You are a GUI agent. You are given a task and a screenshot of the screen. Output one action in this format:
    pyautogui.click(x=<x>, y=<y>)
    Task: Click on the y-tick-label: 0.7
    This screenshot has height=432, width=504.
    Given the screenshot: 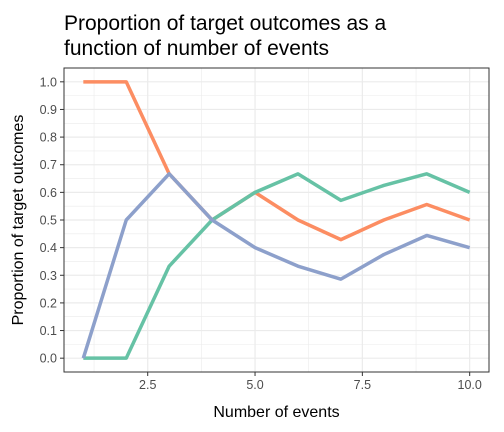 What is the action you would take?
    pyautogui.click(x=48, y=165)
    